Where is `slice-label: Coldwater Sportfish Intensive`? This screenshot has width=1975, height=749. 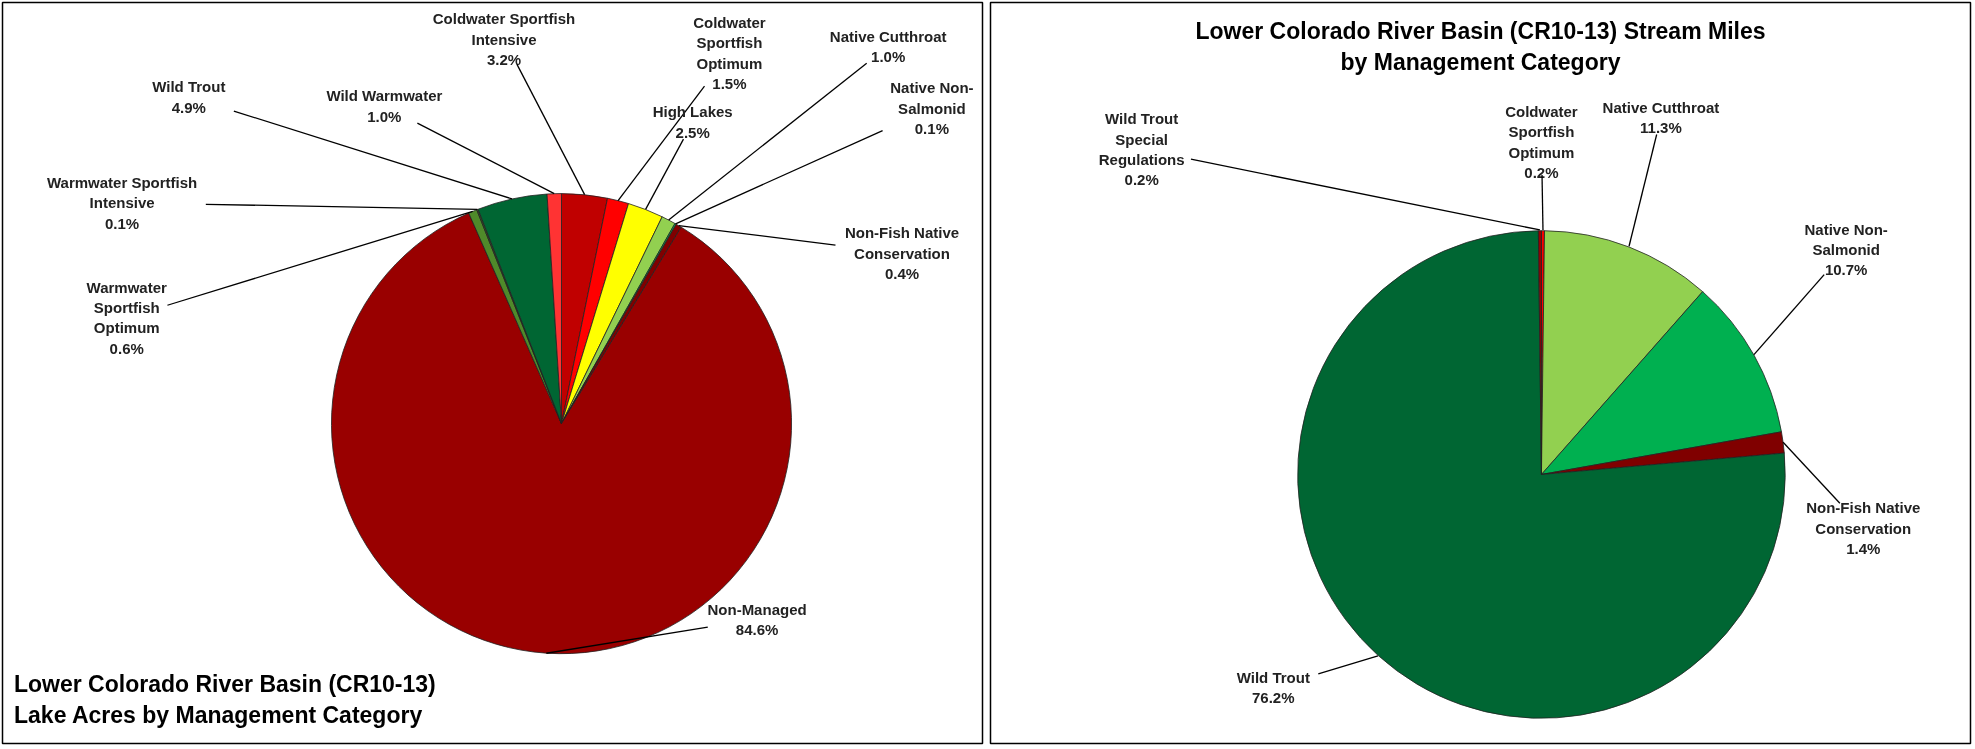
slice-label: Coldwater Sportfish Intensive is located at coordinates (504, 29).